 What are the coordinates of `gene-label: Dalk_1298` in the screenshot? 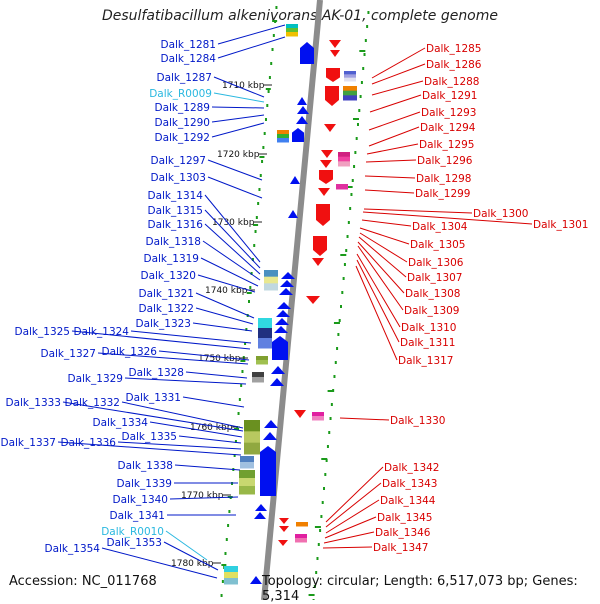 It's located at (444, 179).